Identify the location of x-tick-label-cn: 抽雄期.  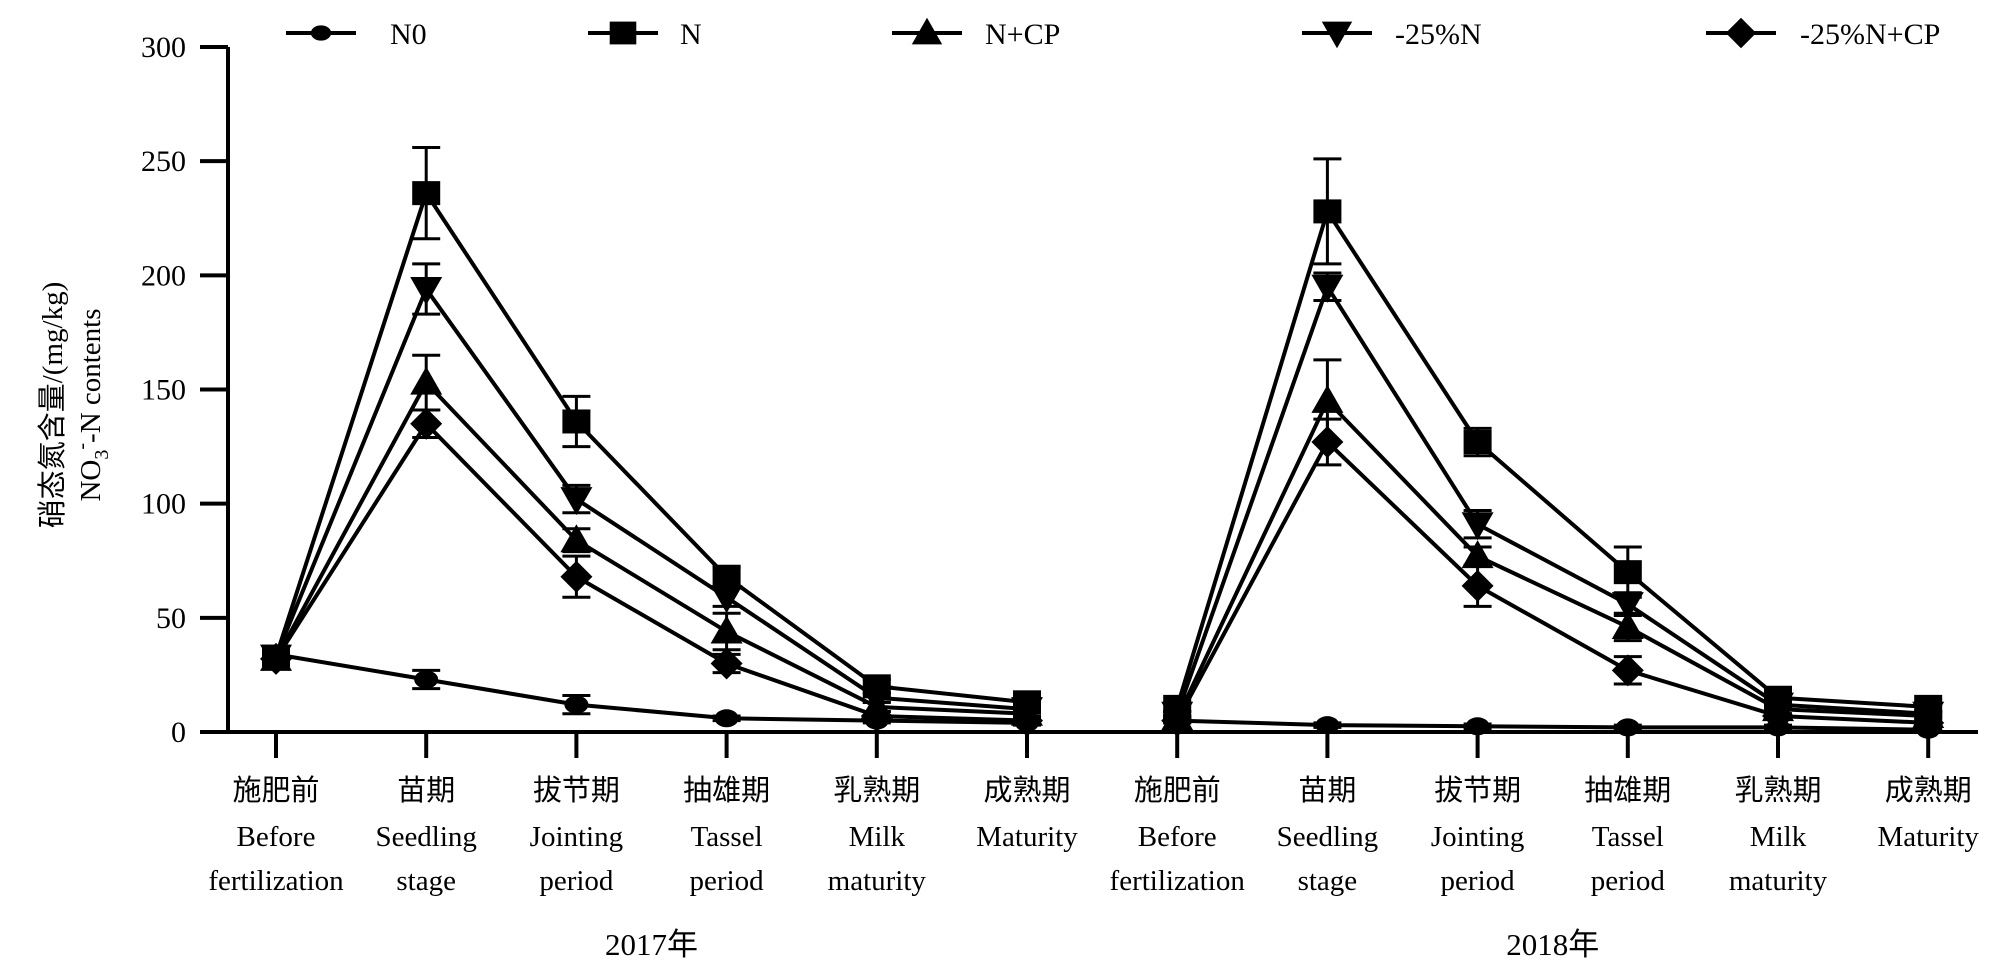
(1627, 790).